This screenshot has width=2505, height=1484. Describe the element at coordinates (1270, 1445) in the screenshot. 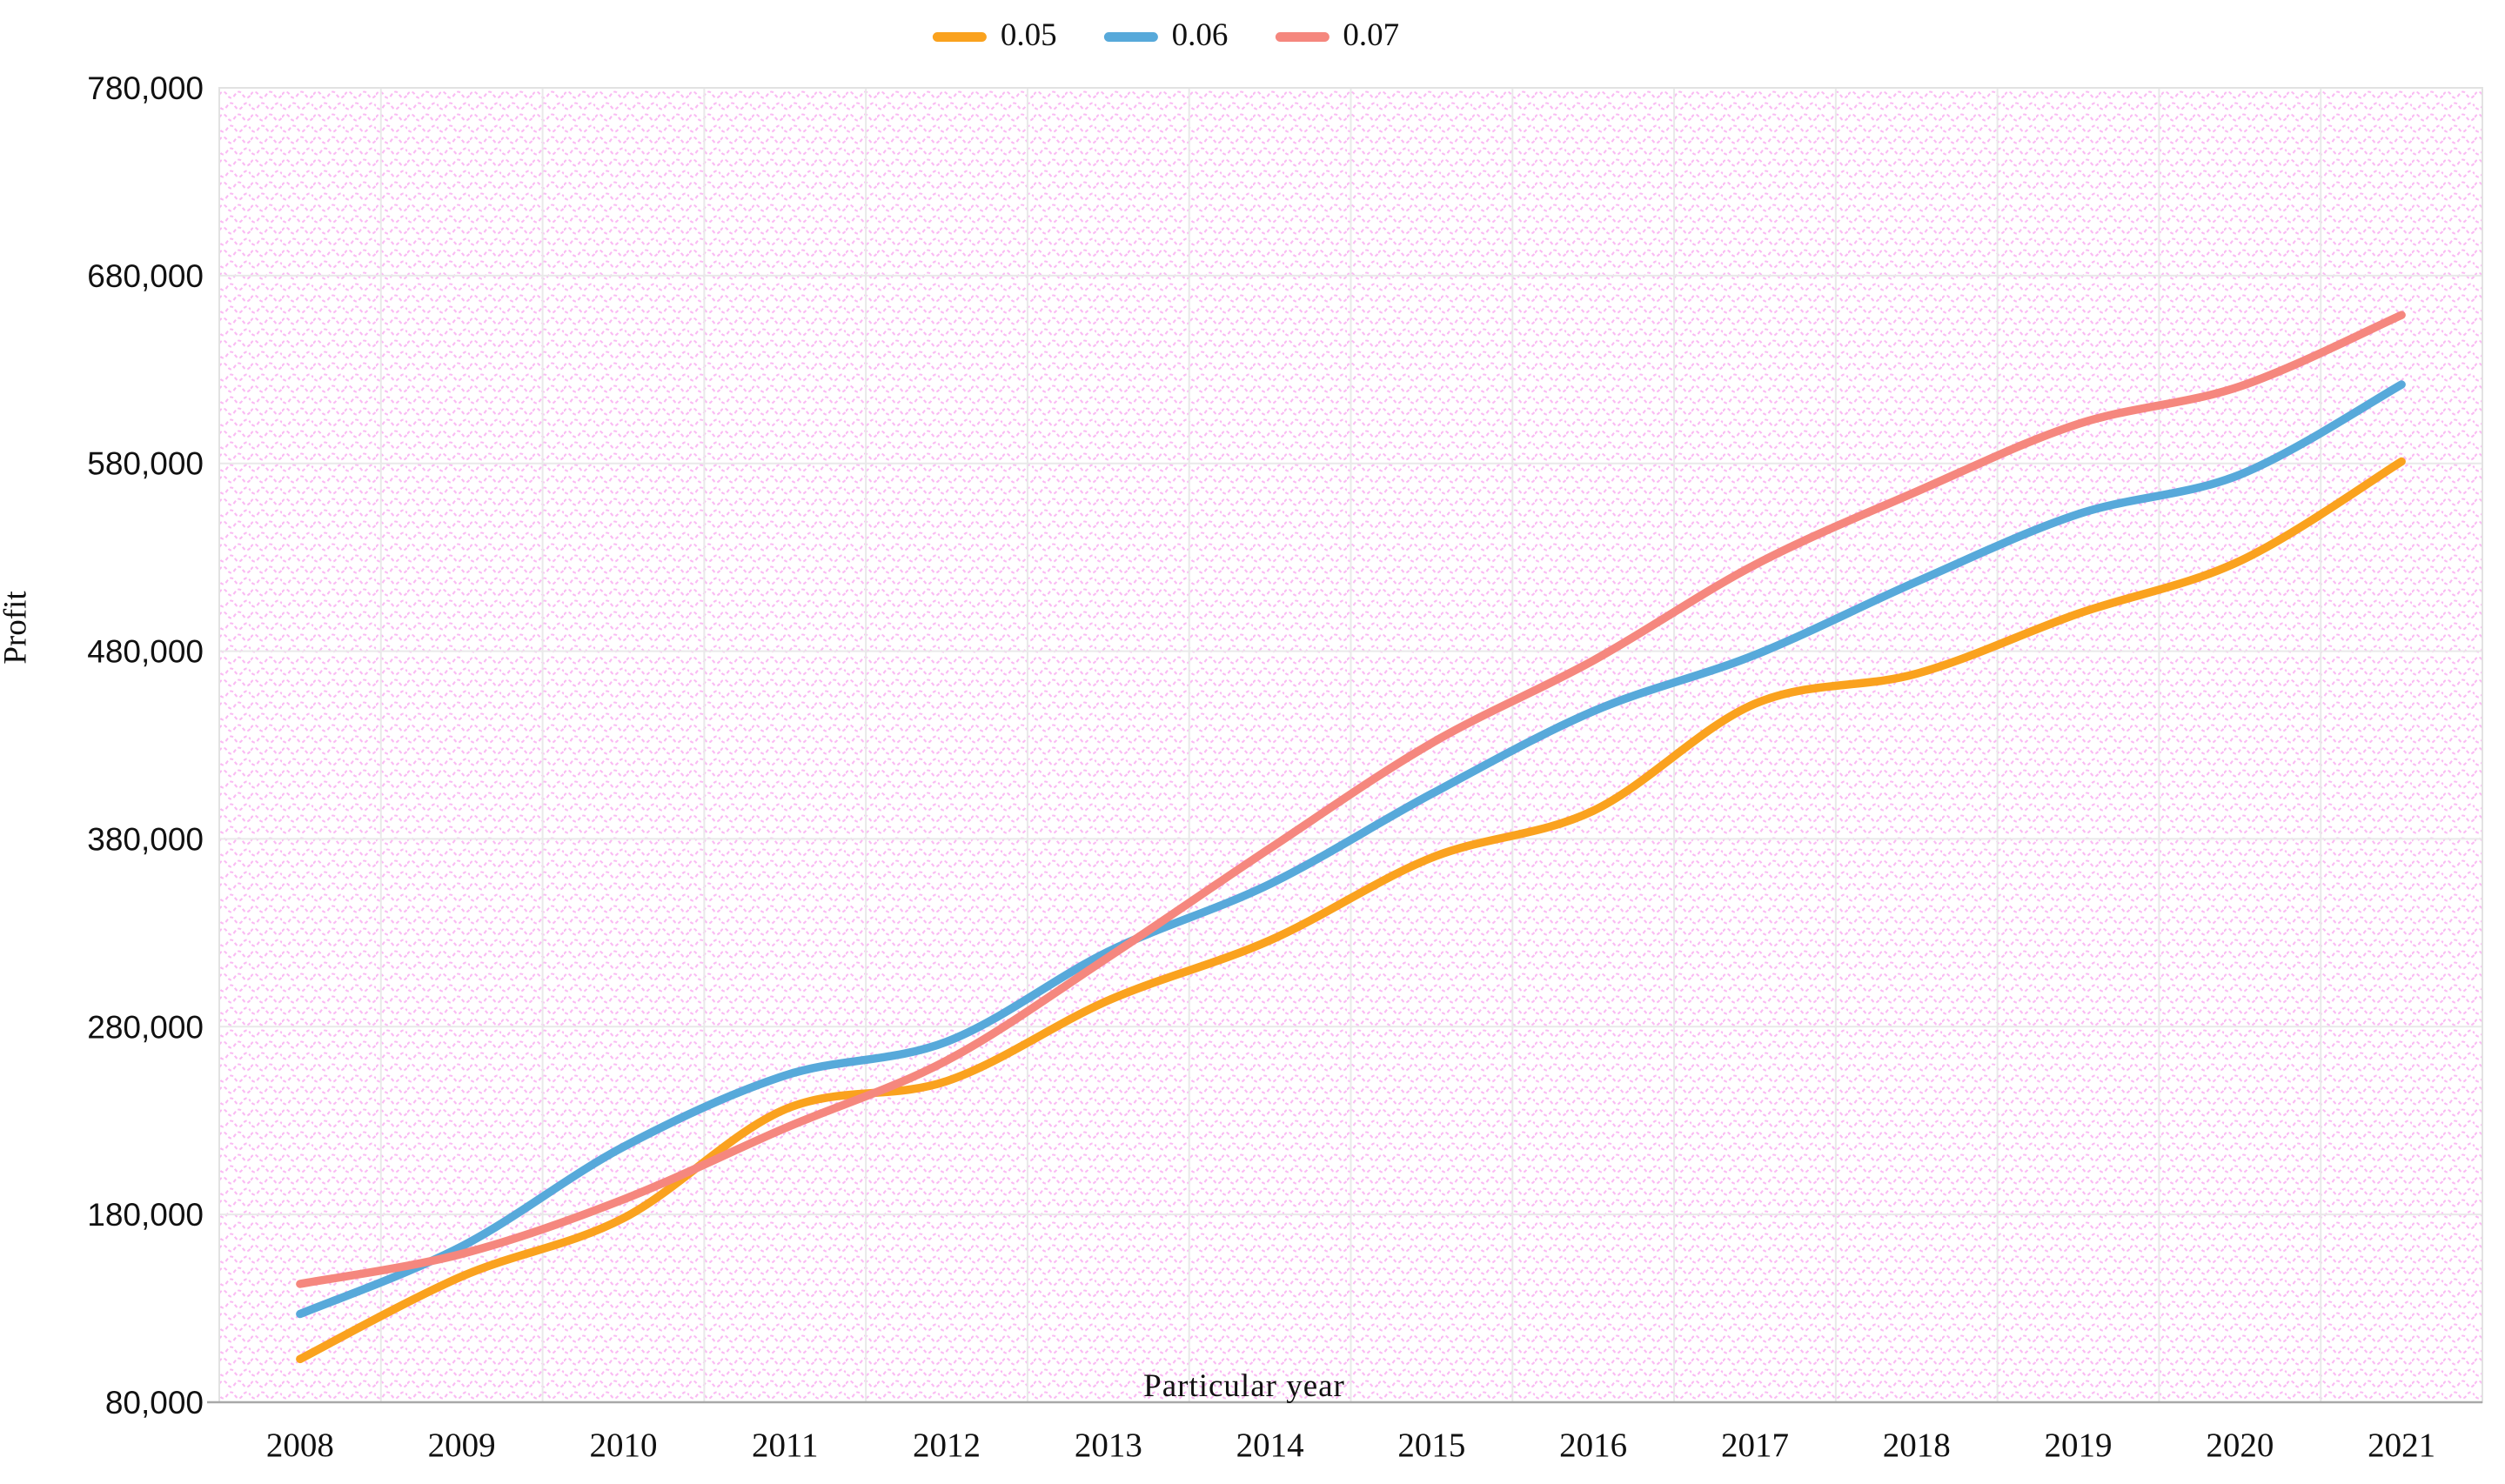

I see `x-tick-label: 2014` at that location.